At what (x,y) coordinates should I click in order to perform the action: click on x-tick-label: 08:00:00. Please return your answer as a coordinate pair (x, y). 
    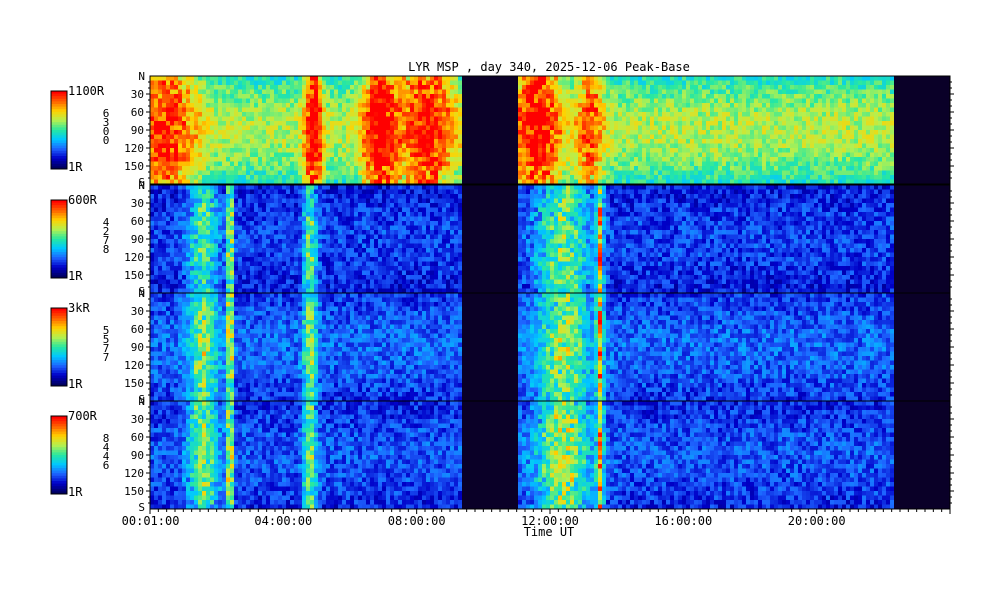
    Looking at the image, I should click on (417, 521).